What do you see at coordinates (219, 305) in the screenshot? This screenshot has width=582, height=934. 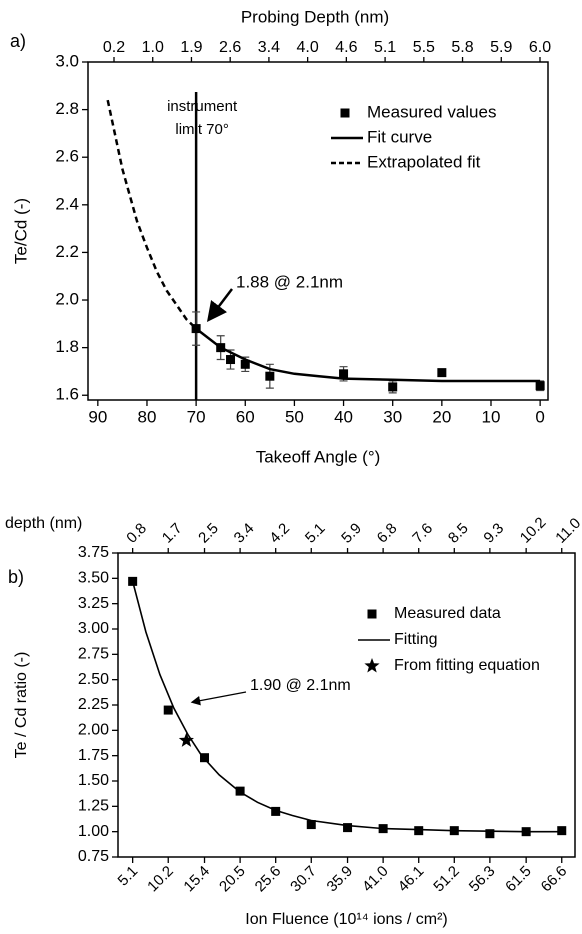 I see `annotation-arrow` at bounding box center [219, 305].